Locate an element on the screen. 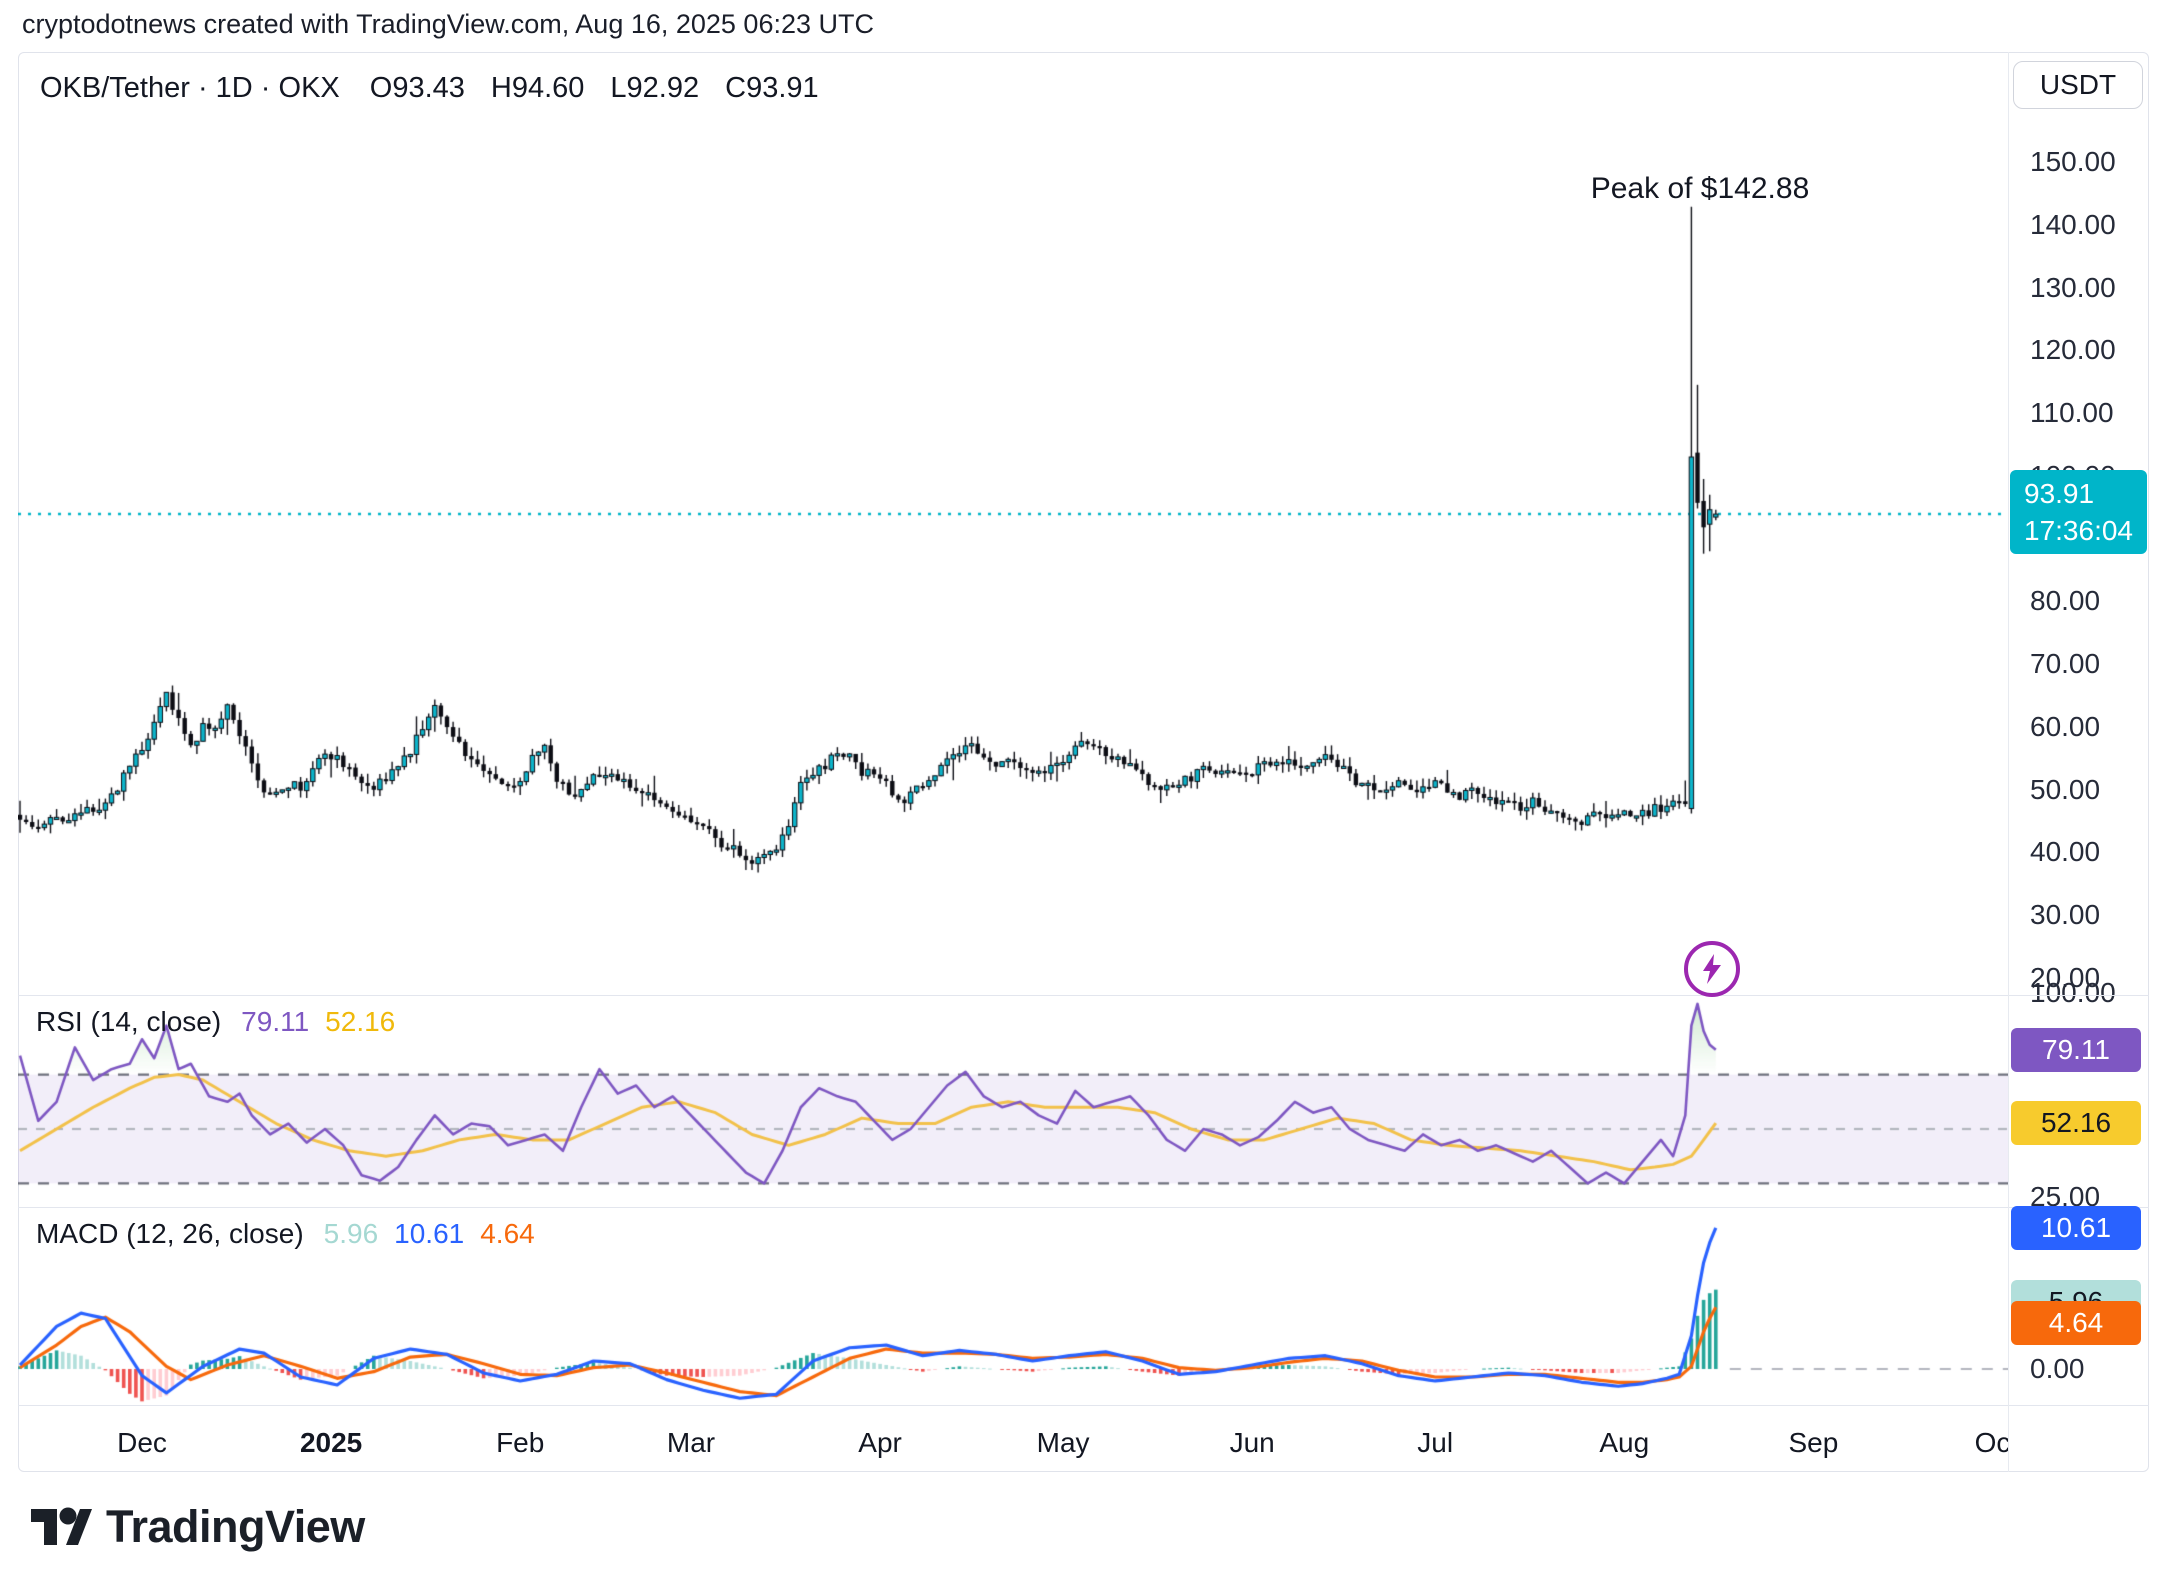  current-price-badge: 93.91 17:36:04 is located at coordinates (2078, 512).